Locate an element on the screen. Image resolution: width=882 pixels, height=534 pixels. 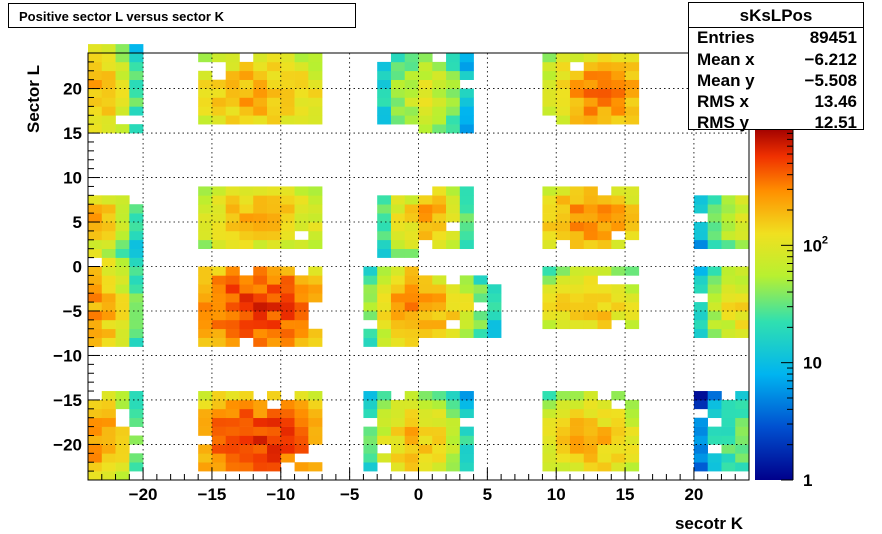
stats-value: 12.51 is located at coordinates (835, 122).